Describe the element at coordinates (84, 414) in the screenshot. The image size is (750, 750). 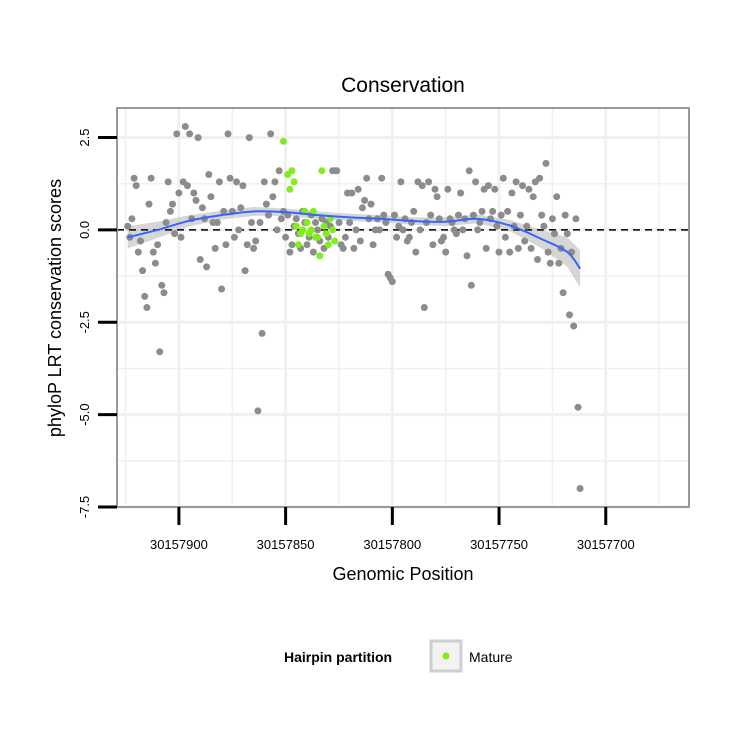
I see `y-tick-label: -5.0` at that location.